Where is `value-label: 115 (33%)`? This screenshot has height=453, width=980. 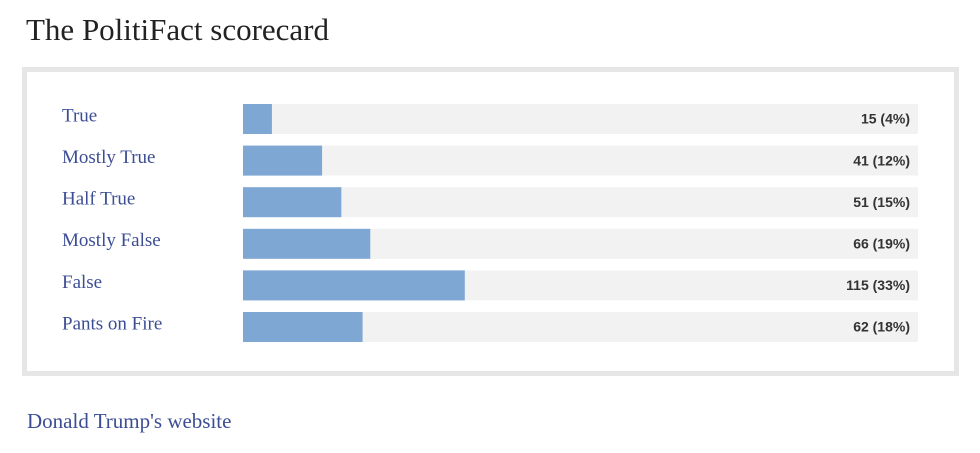 value-label: 115 (33%) is located at coordinates (878, 285).